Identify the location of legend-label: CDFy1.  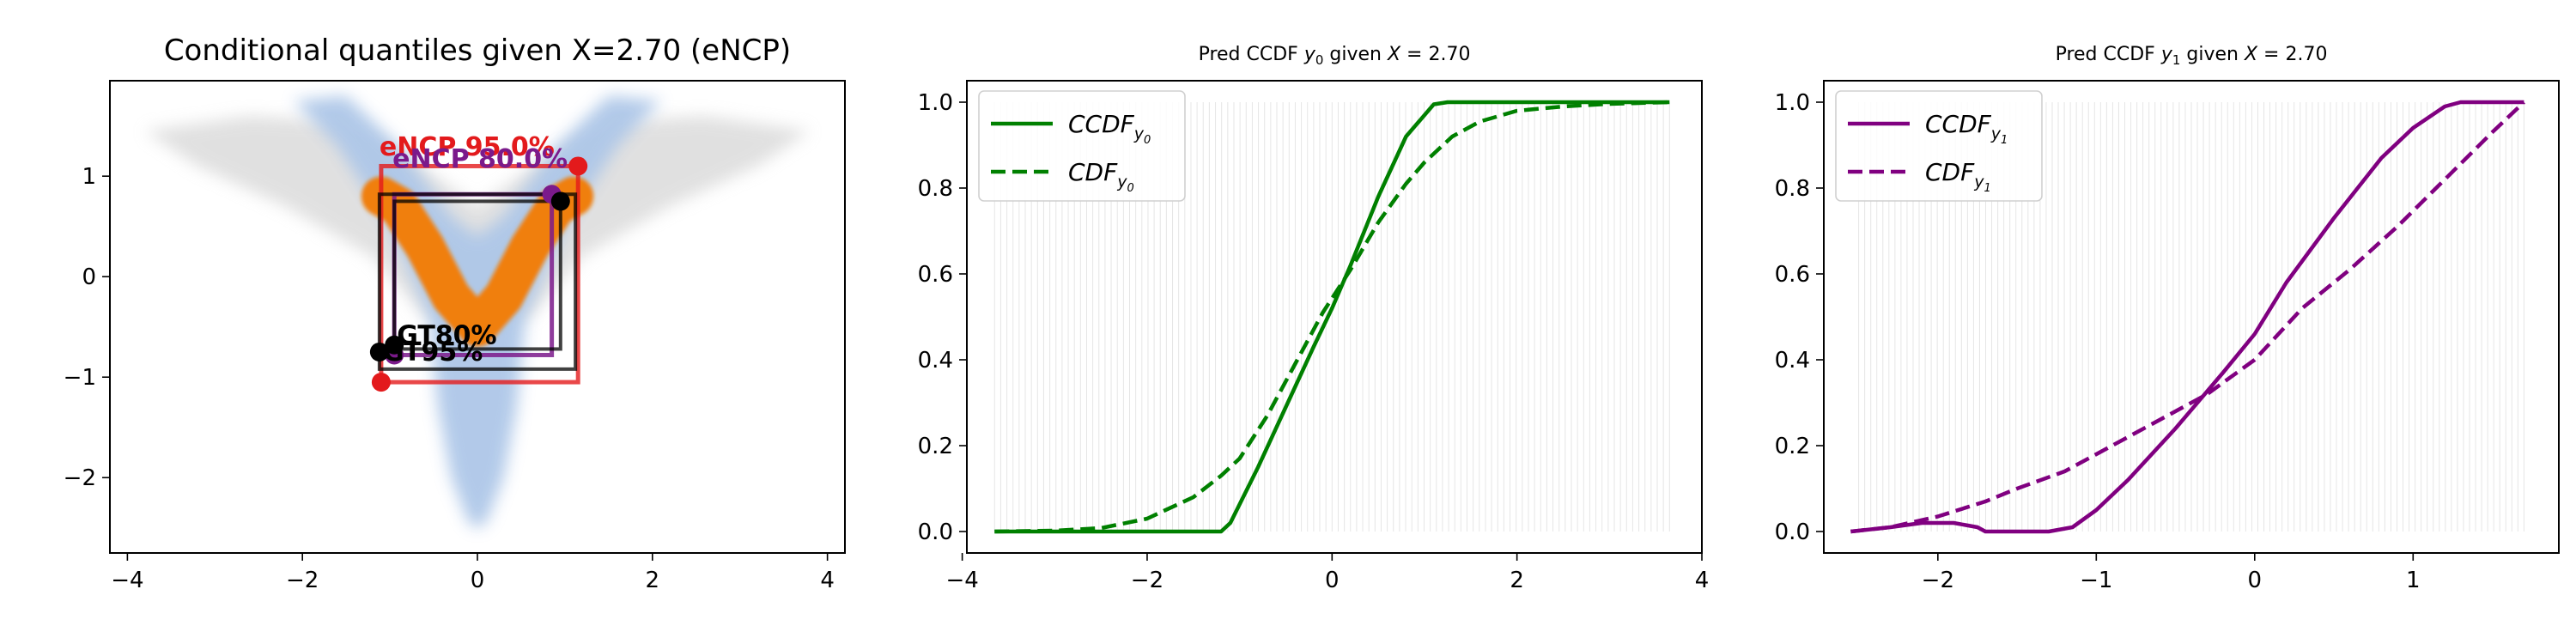
(1958, 176).